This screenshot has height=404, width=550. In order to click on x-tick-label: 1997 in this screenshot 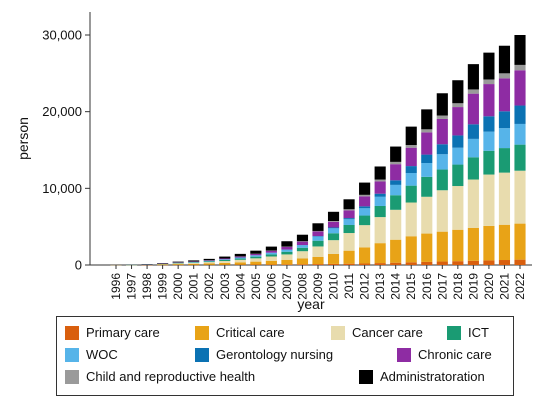, I will do `click(132, 286)`.